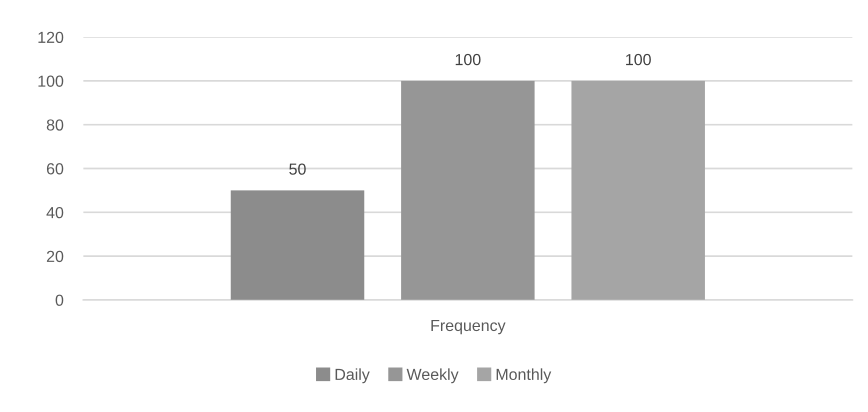 The width and height of the screenshot is (868, 412). I want to click on y-tick-label: 40, so click(55, 212).